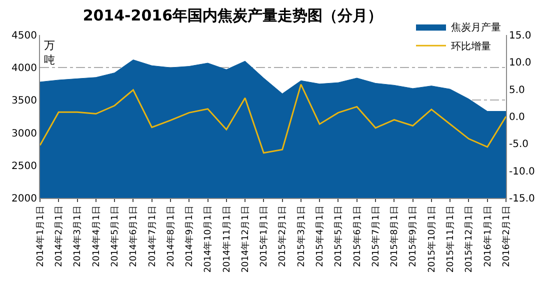 The image size is (554, 285). What do you see at coordinates (24, 68) in the screenshot?
I see `y-tick-label: 4000` at bounding box center [24, 68].